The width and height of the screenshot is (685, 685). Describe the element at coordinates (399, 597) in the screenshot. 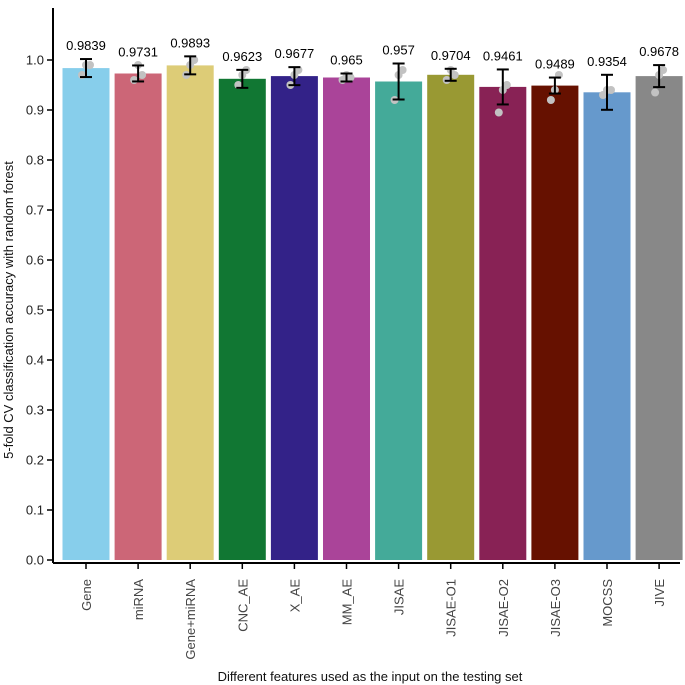

I see `x-tick-label-jisae: JISAE` at that location.